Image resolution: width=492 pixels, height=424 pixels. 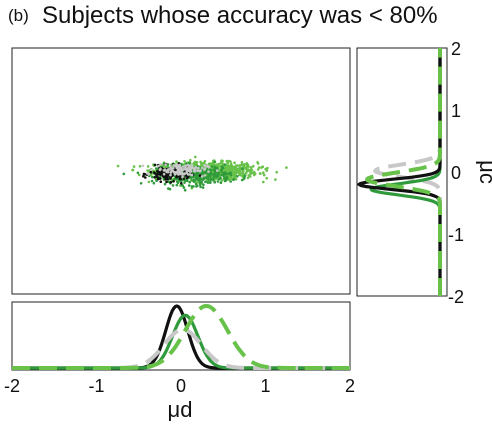 What do you see at coordinates (456, 173) in the screenshot?
I see `y-tick-labels: 2 1 0 -1 -2` at bounding box center [456, 173].